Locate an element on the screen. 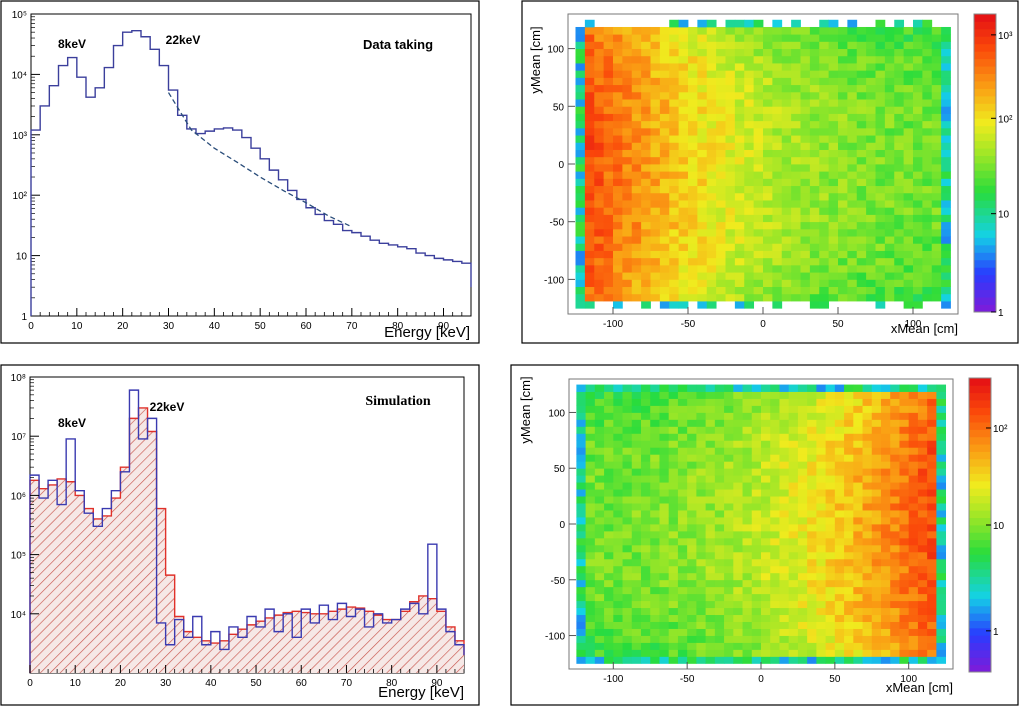 Image resolution: width=1020 pixels, height=707 pixels. x-axis-label: xMean [cm] is located at coordinates (924, 328).